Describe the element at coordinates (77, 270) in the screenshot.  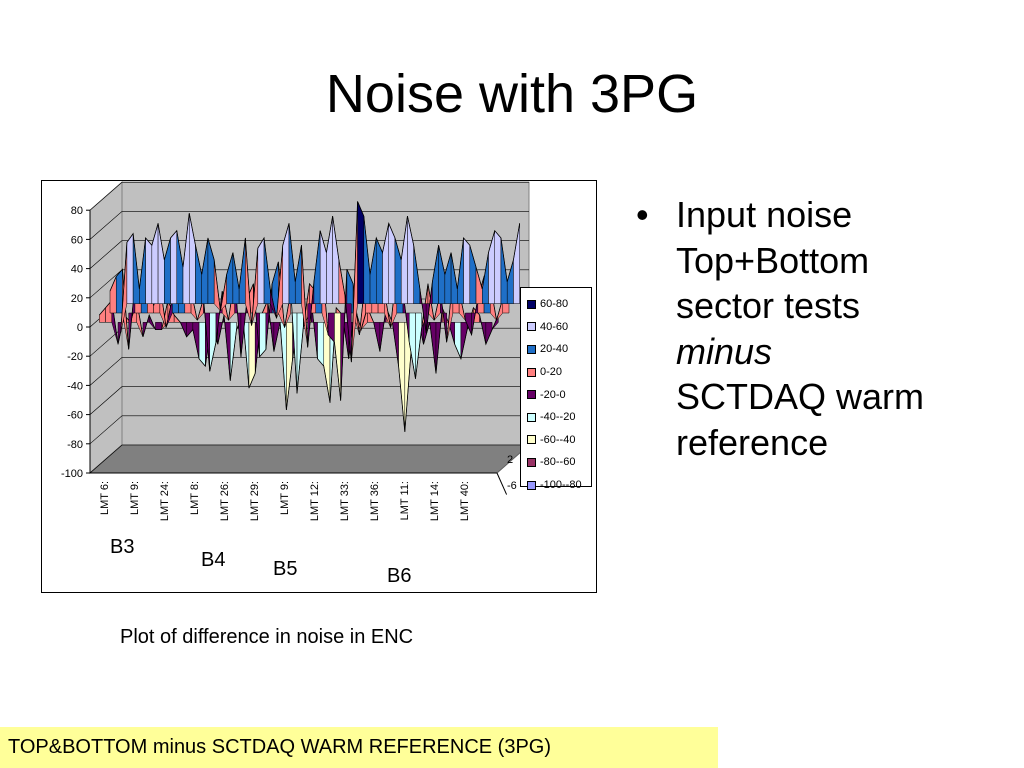
I see `y-tick-label: 40` at that location.